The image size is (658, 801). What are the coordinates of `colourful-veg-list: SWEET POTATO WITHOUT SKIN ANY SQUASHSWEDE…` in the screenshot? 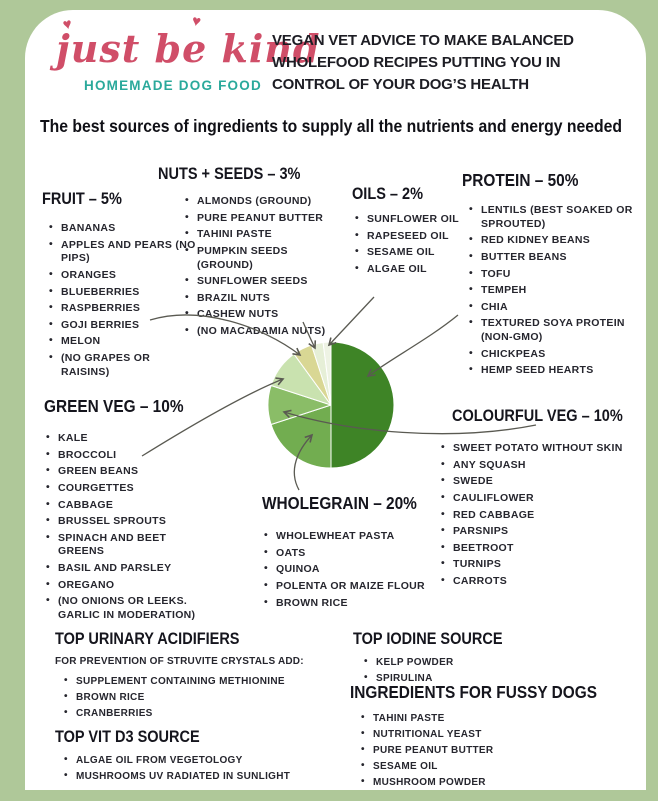 It's located at (543, 515).